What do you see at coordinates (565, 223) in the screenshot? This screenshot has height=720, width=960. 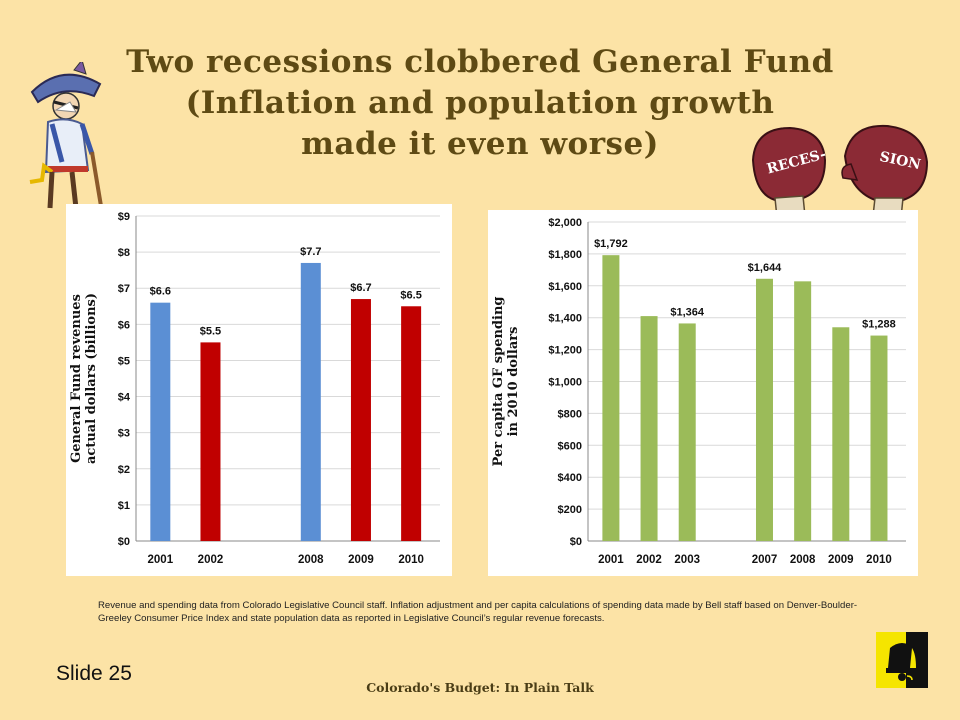 I see `y-tick-label: $2,000` at bounding box center [565, 223].